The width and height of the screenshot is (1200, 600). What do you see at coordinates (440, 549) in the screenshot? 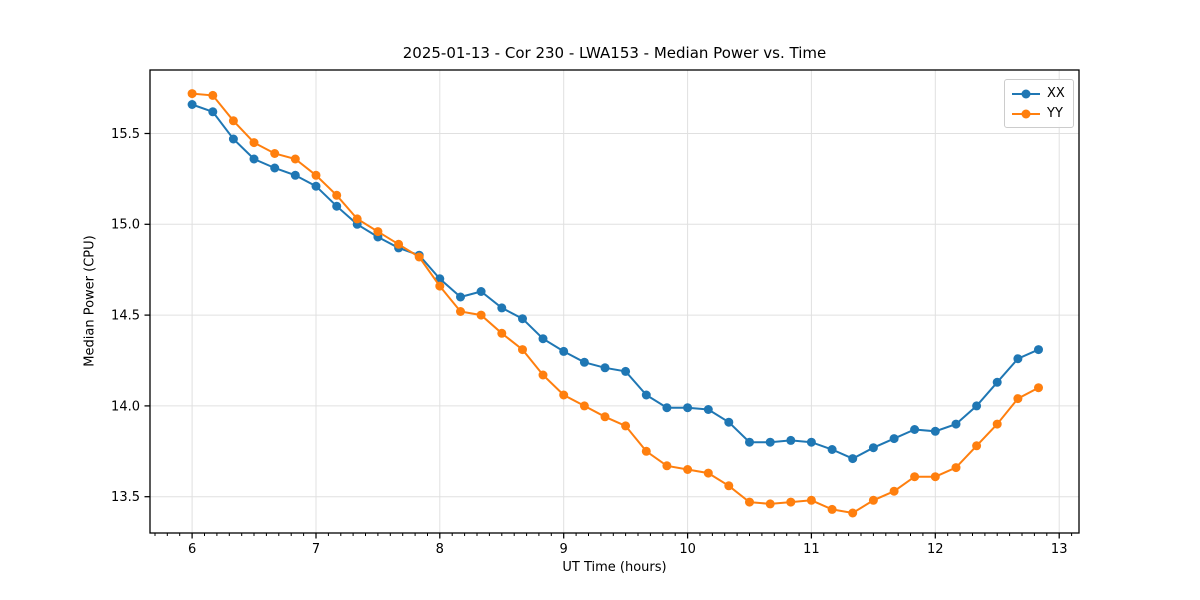
I see `x-tick-label: 8` at bounding box center [440, 549].